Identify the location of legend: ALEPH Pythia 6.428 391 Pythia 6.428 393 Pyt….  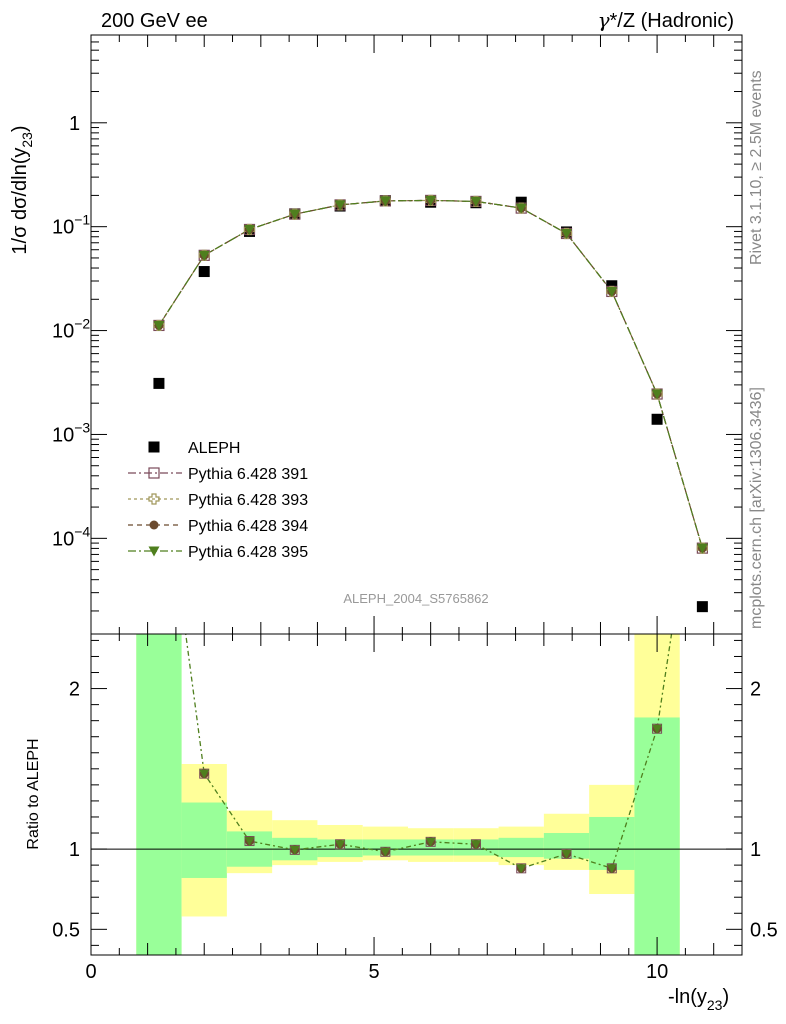
(218, 500).